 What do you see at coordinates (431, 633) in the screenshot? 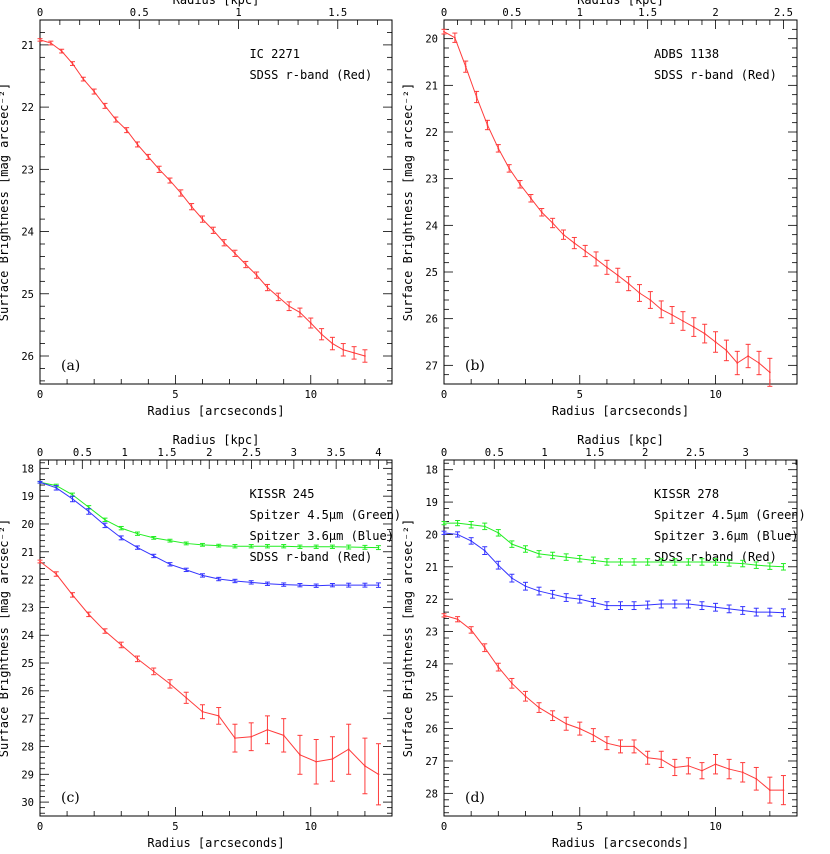
I see `y-tick-label: 23` at bounding box center [431, 633].